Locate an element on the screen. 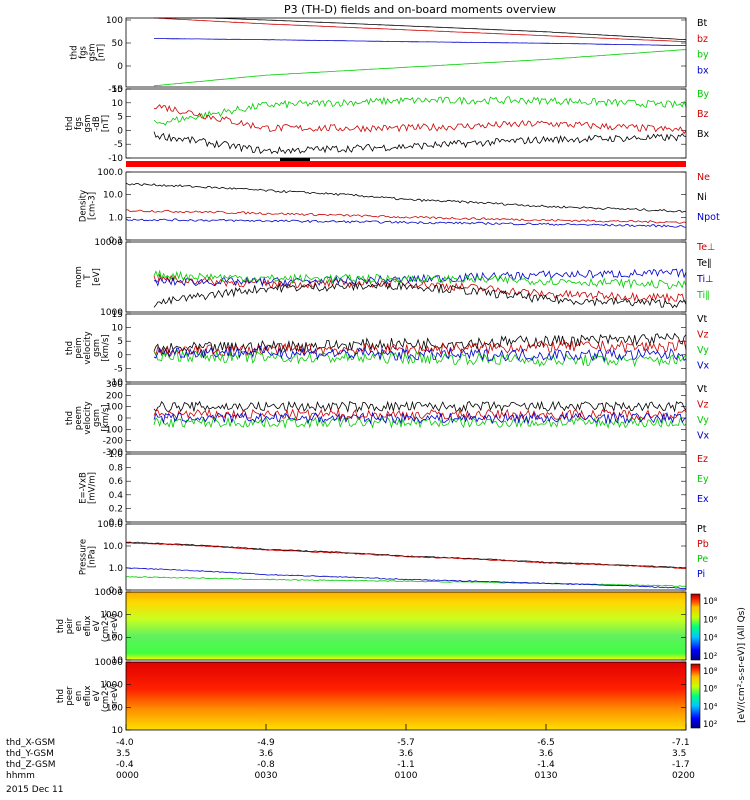  y-axis-label: thdfgsgsm-dB[nT] is located at coordinates (88, 123).